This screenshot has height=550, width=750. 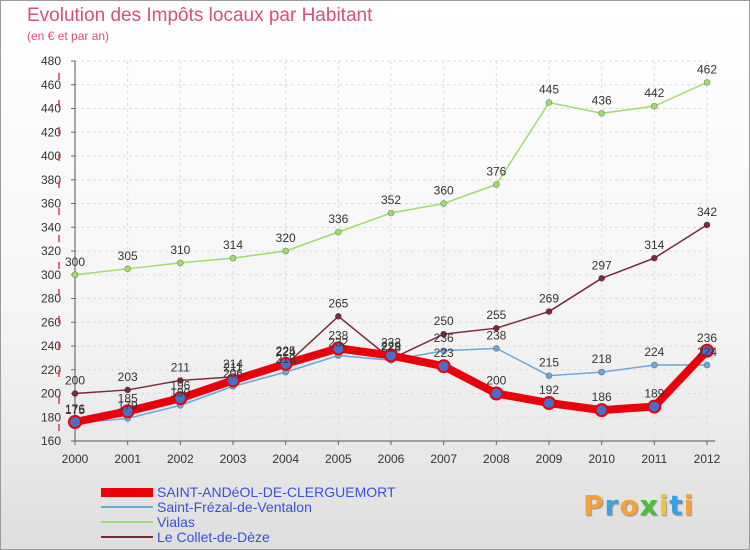 What do you see at coordinates (51, 417) in the screenshot?
I see `y-tick-label: 180` at bounding box center [51, 417].